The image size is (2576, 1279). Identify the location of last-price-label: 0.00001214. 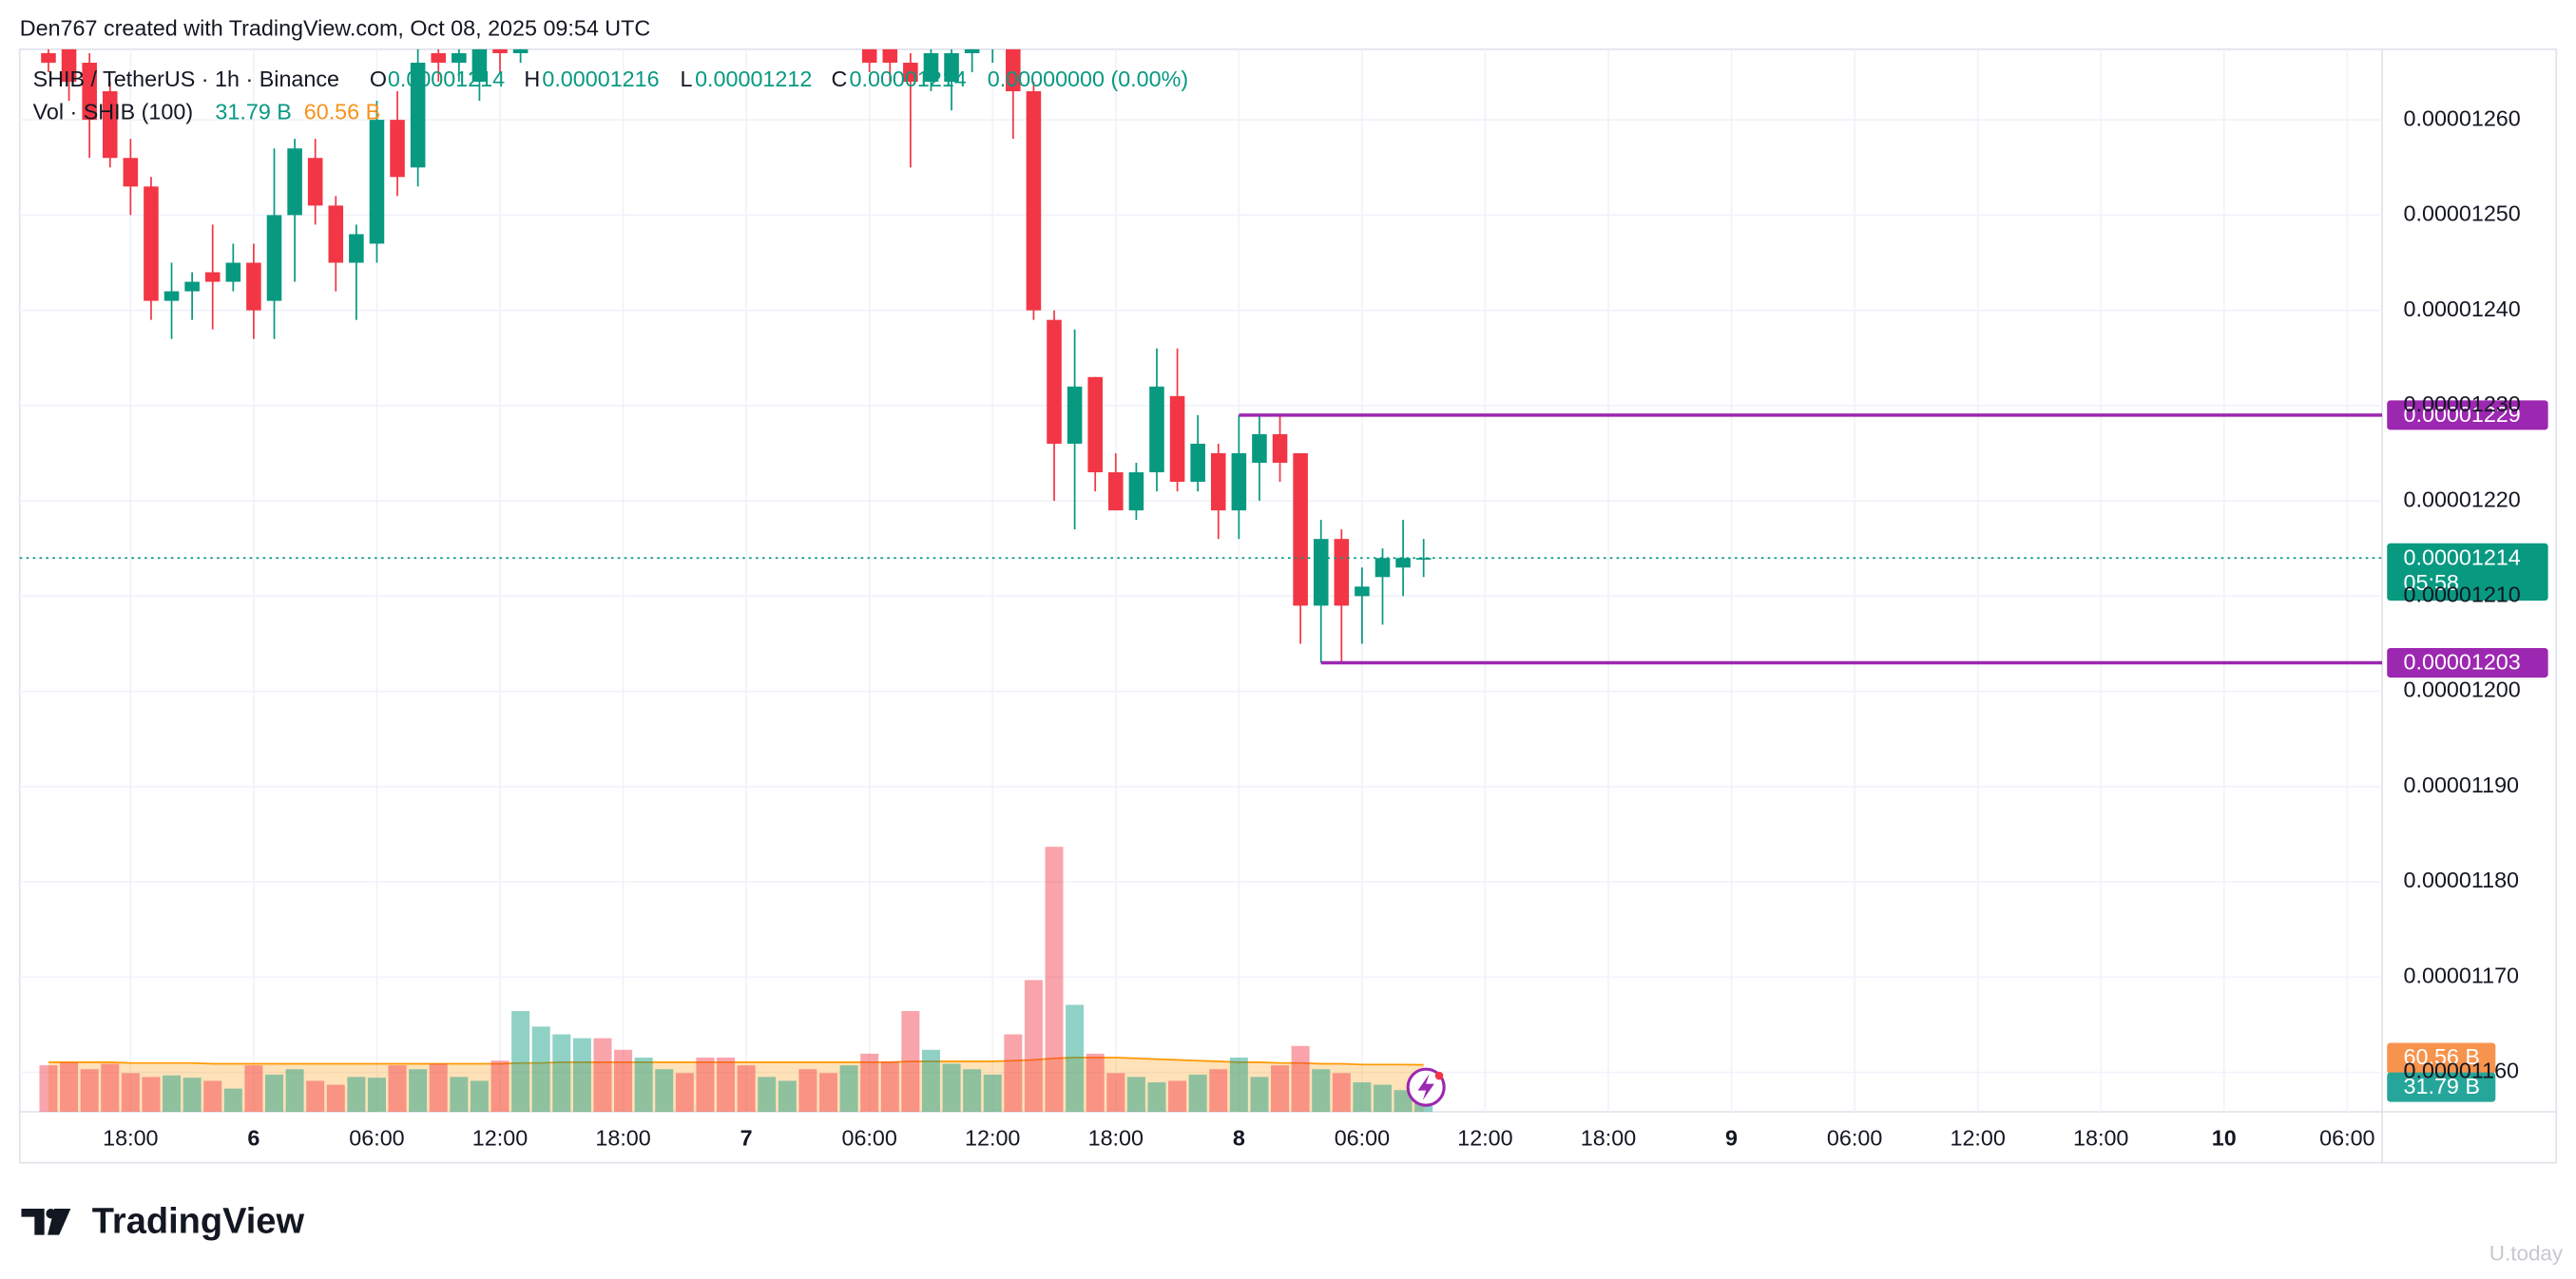
(2462, 557).